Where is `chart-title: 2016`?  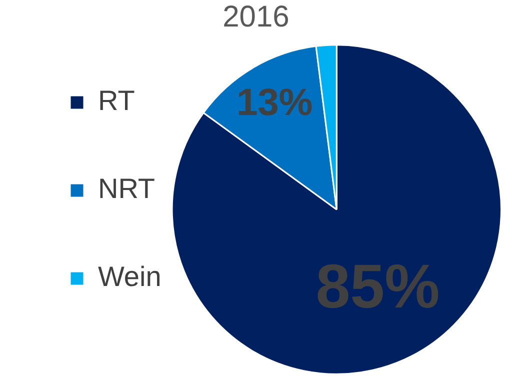
chart-title: 2016 is located at coordinates (256, 17).